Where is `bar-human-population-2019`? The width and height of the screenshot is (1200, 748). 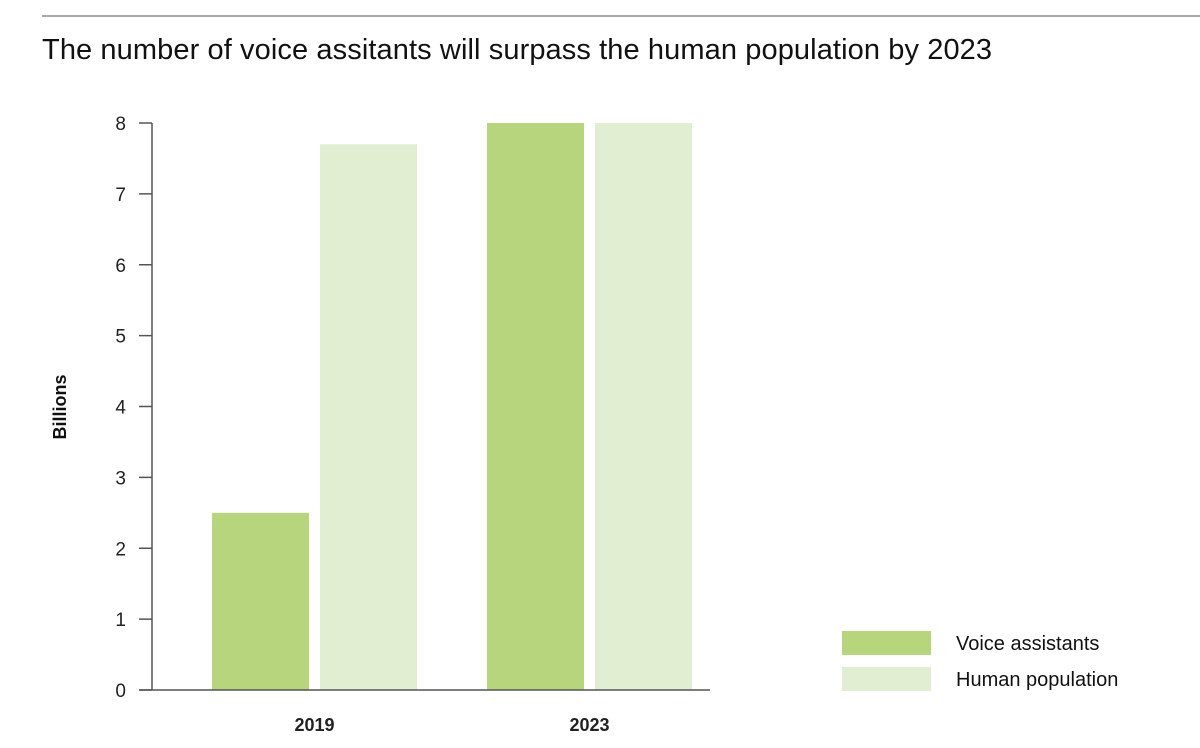 bar-human-population-2019 is located at coordinates (368, 417).